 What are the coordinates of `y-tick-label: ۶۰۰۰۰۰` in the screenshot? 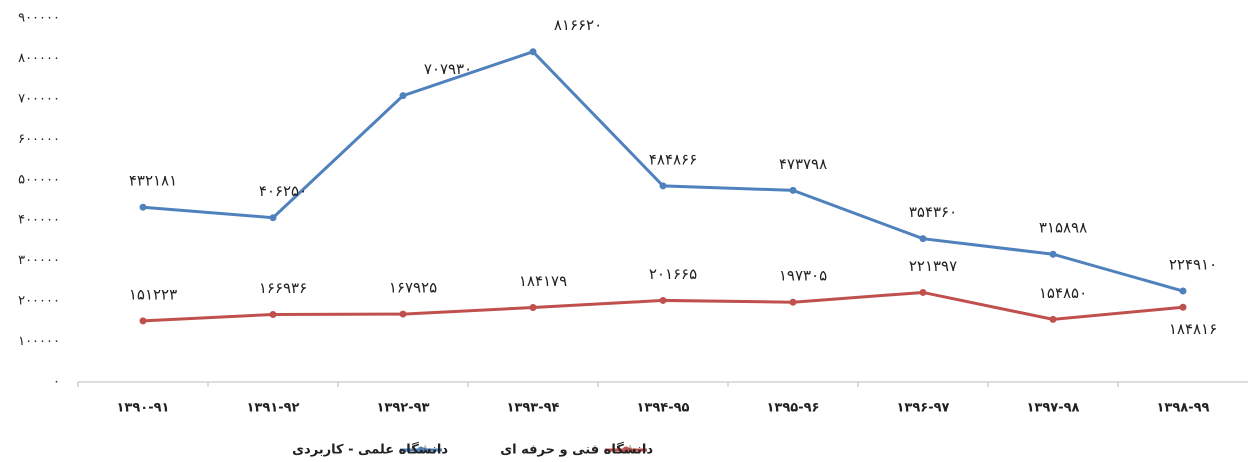 It's located at (39, 139).